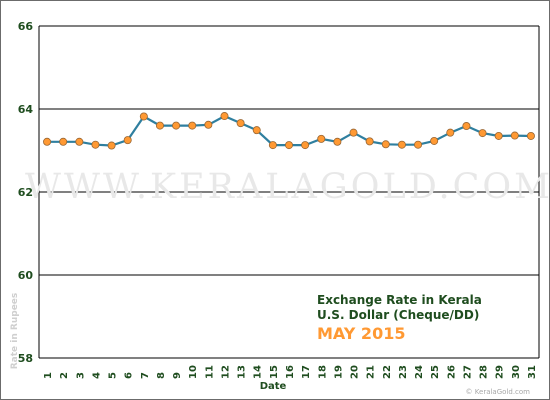  Describe the element at coordinates (361, 333) in the screenshot. I see `chart-period: MAY 2015` at that location.